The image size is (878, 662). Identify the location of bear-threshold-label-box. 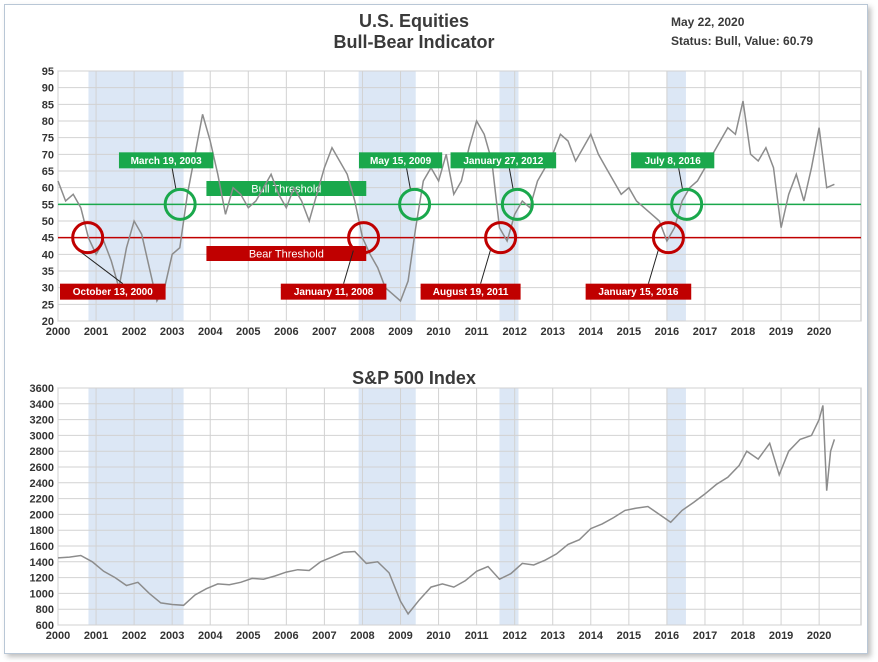
(286, 253).